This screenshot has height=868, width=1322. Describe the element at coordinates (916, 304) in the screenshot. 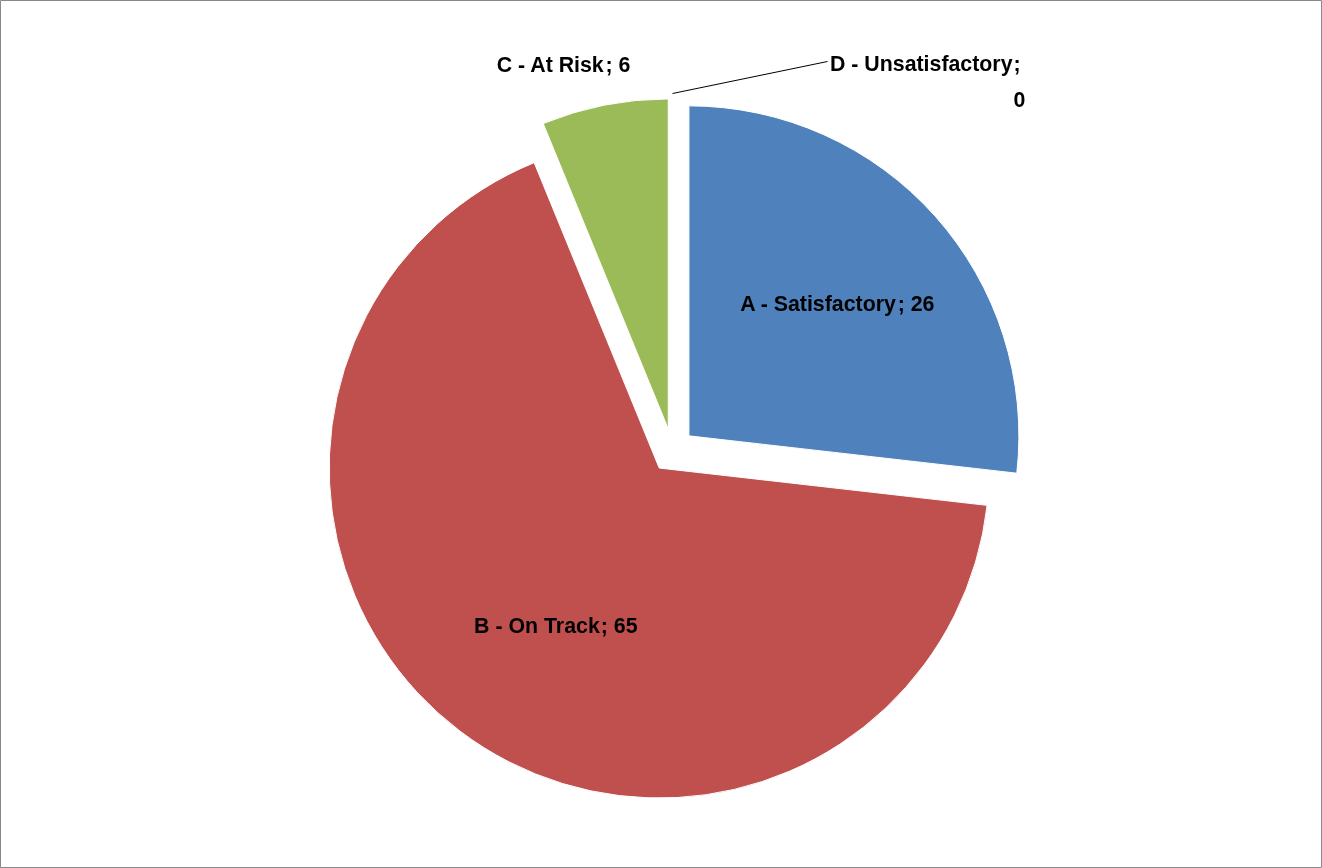

I see `data-label: ; 26` at that location.